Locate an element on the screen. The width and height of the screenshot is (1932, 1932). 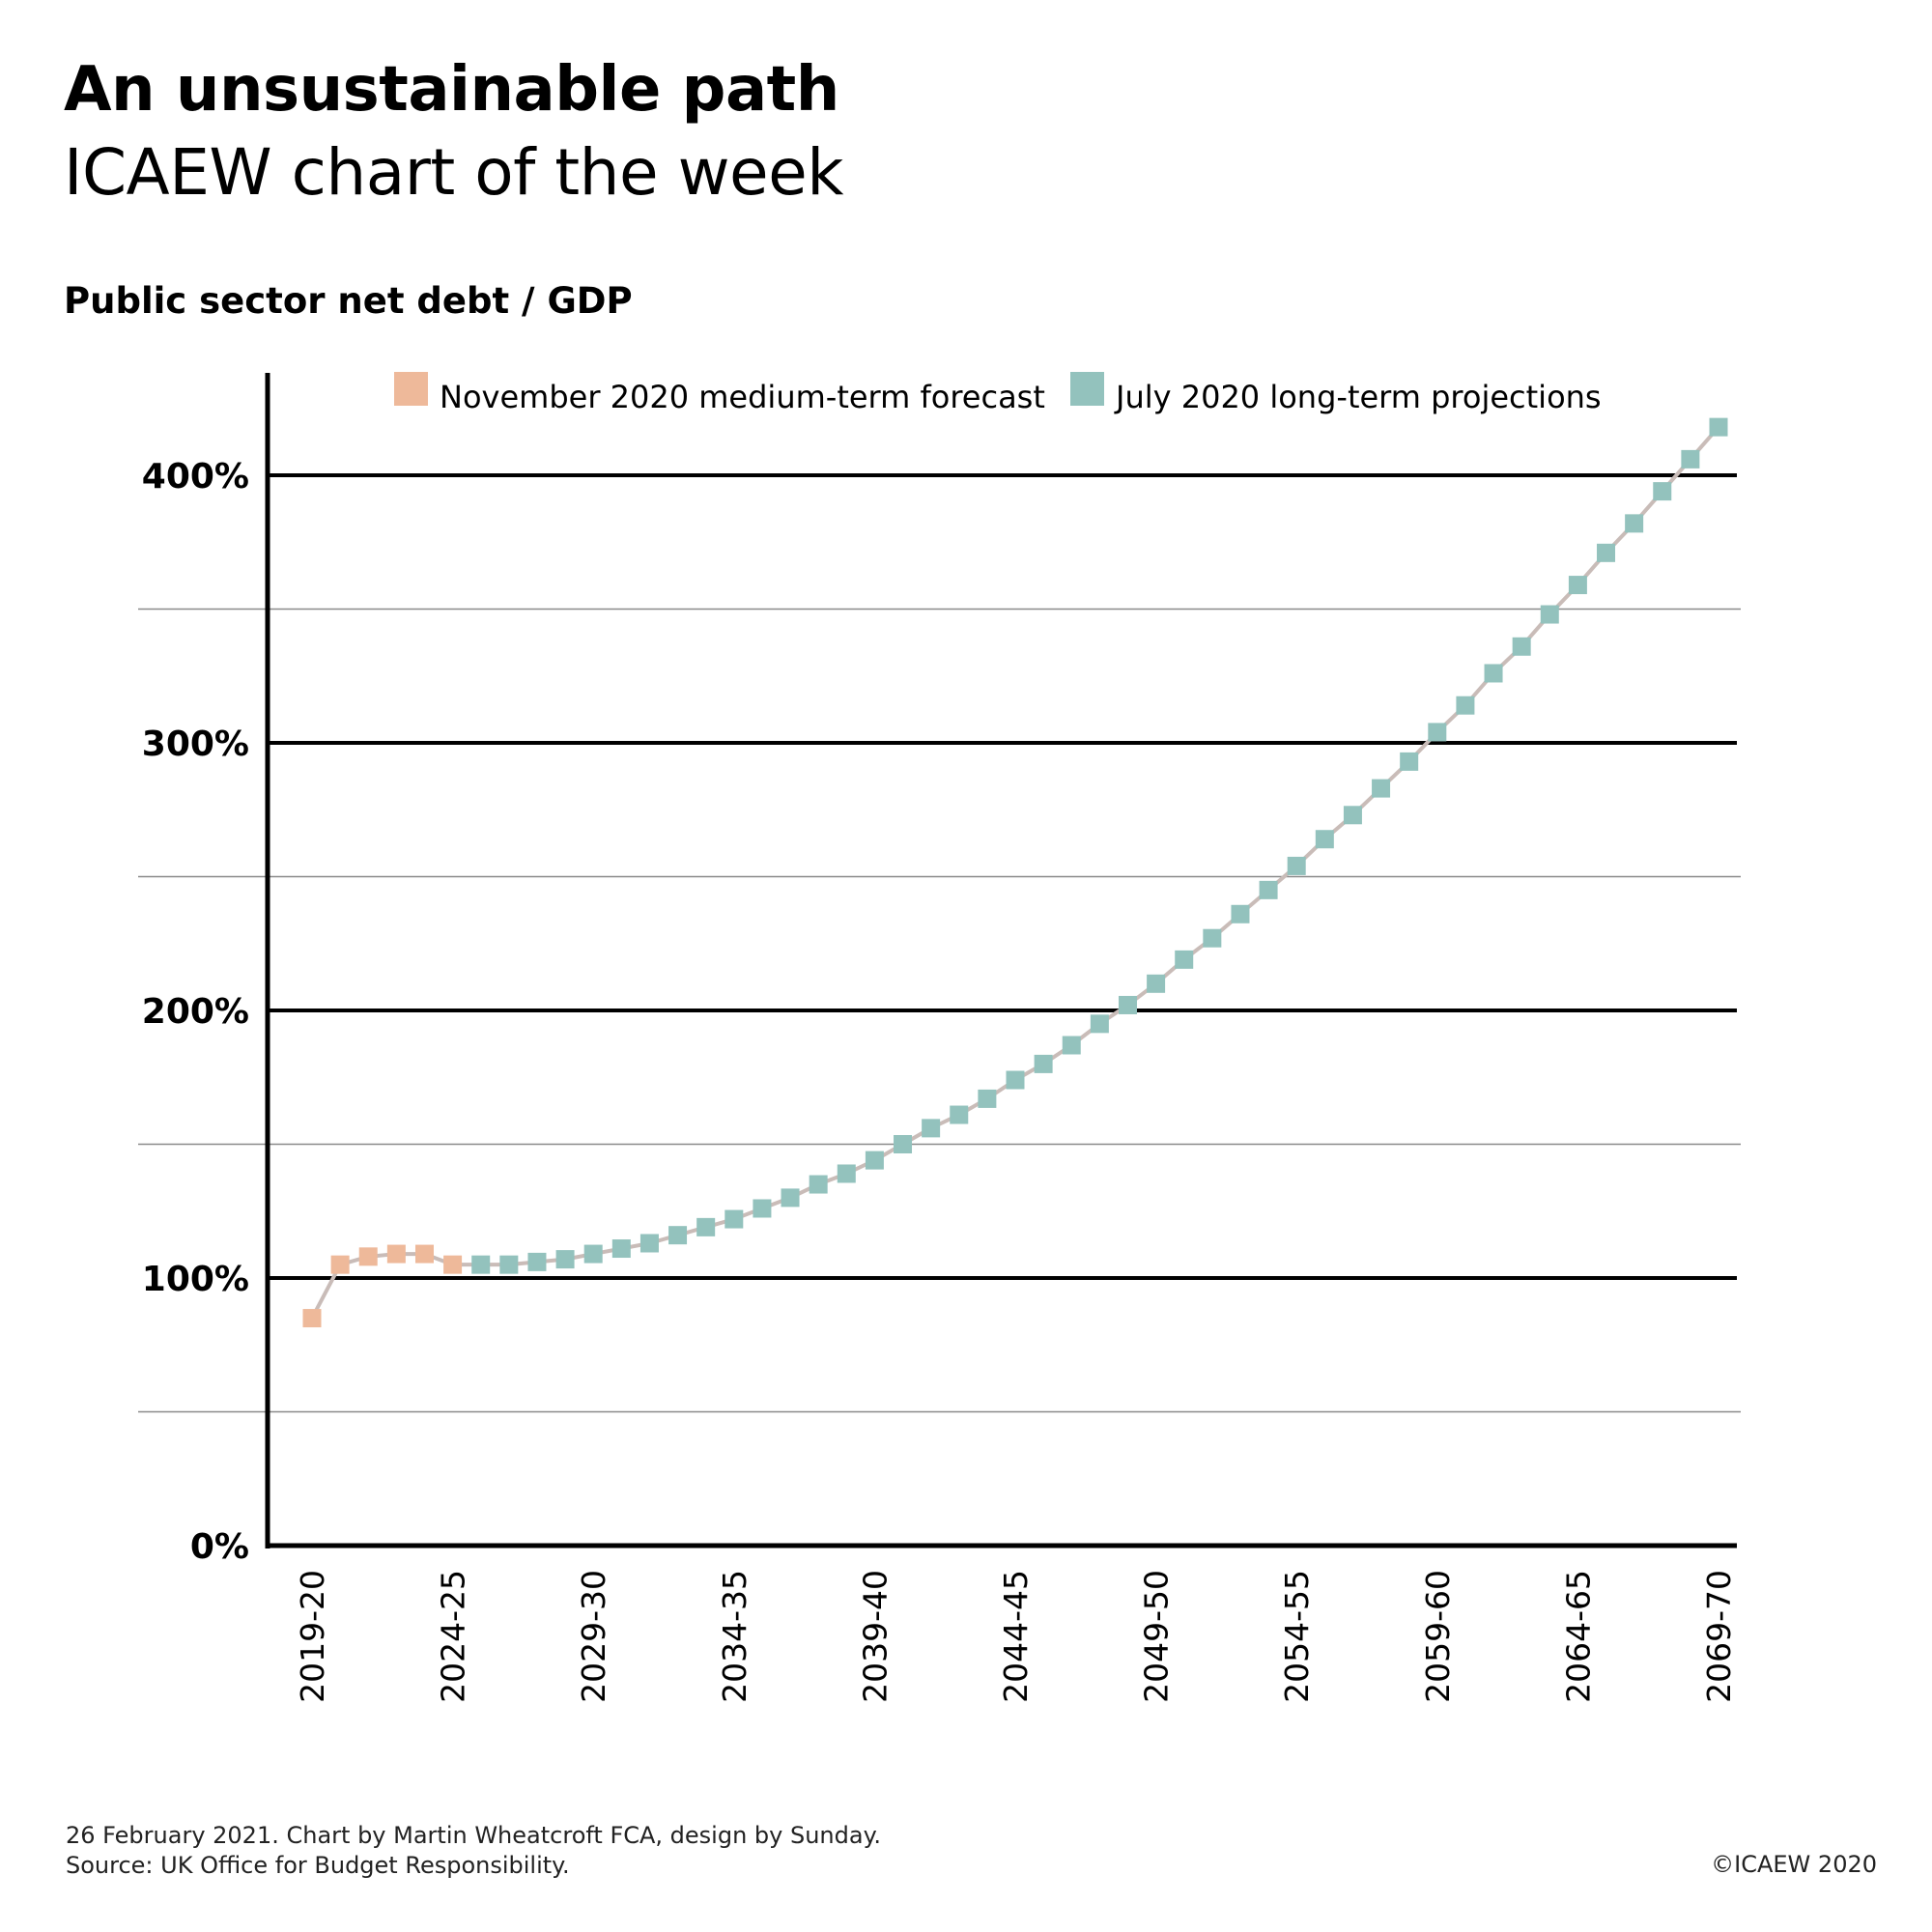
y-tick-label: 400% is located at coordinates (195, 477).